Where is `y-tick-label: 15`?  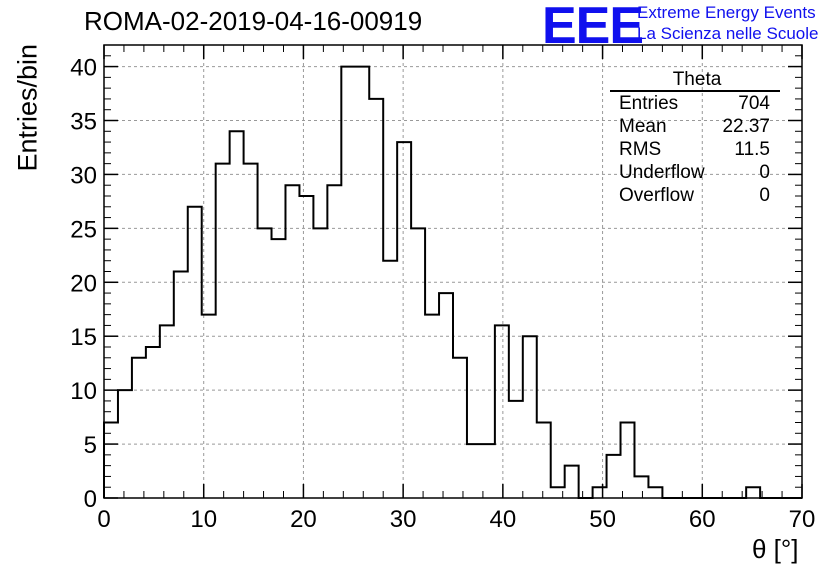 y-tick-label: 15 is located at coordinates (83, 337).